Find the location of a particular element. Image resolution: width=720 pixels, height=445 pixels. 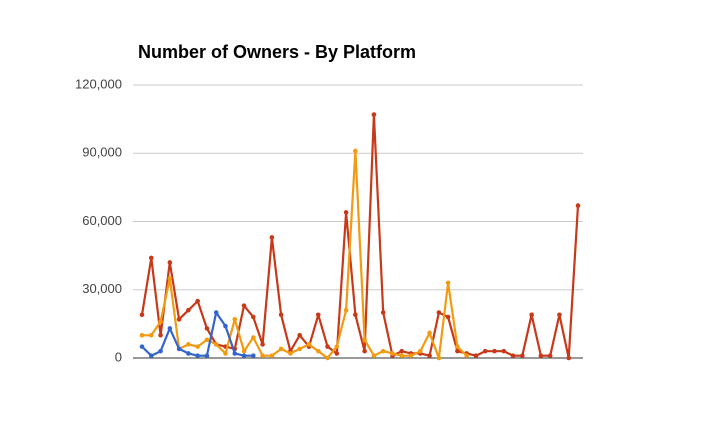

y-tick-label: 90,000 is located at coordinates (102, 152).